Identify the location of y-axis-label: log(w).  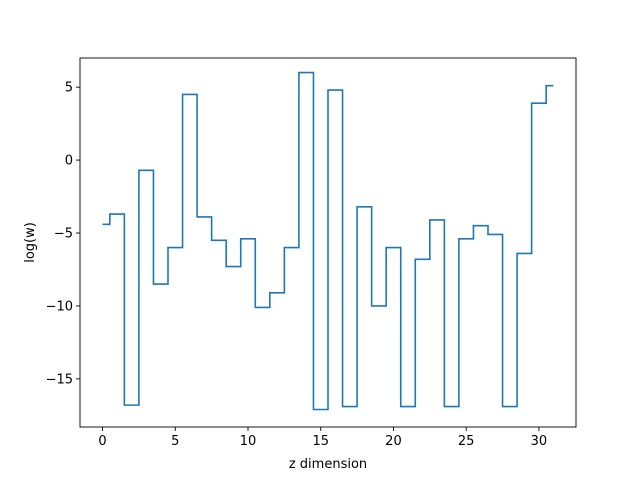
(30, 242).